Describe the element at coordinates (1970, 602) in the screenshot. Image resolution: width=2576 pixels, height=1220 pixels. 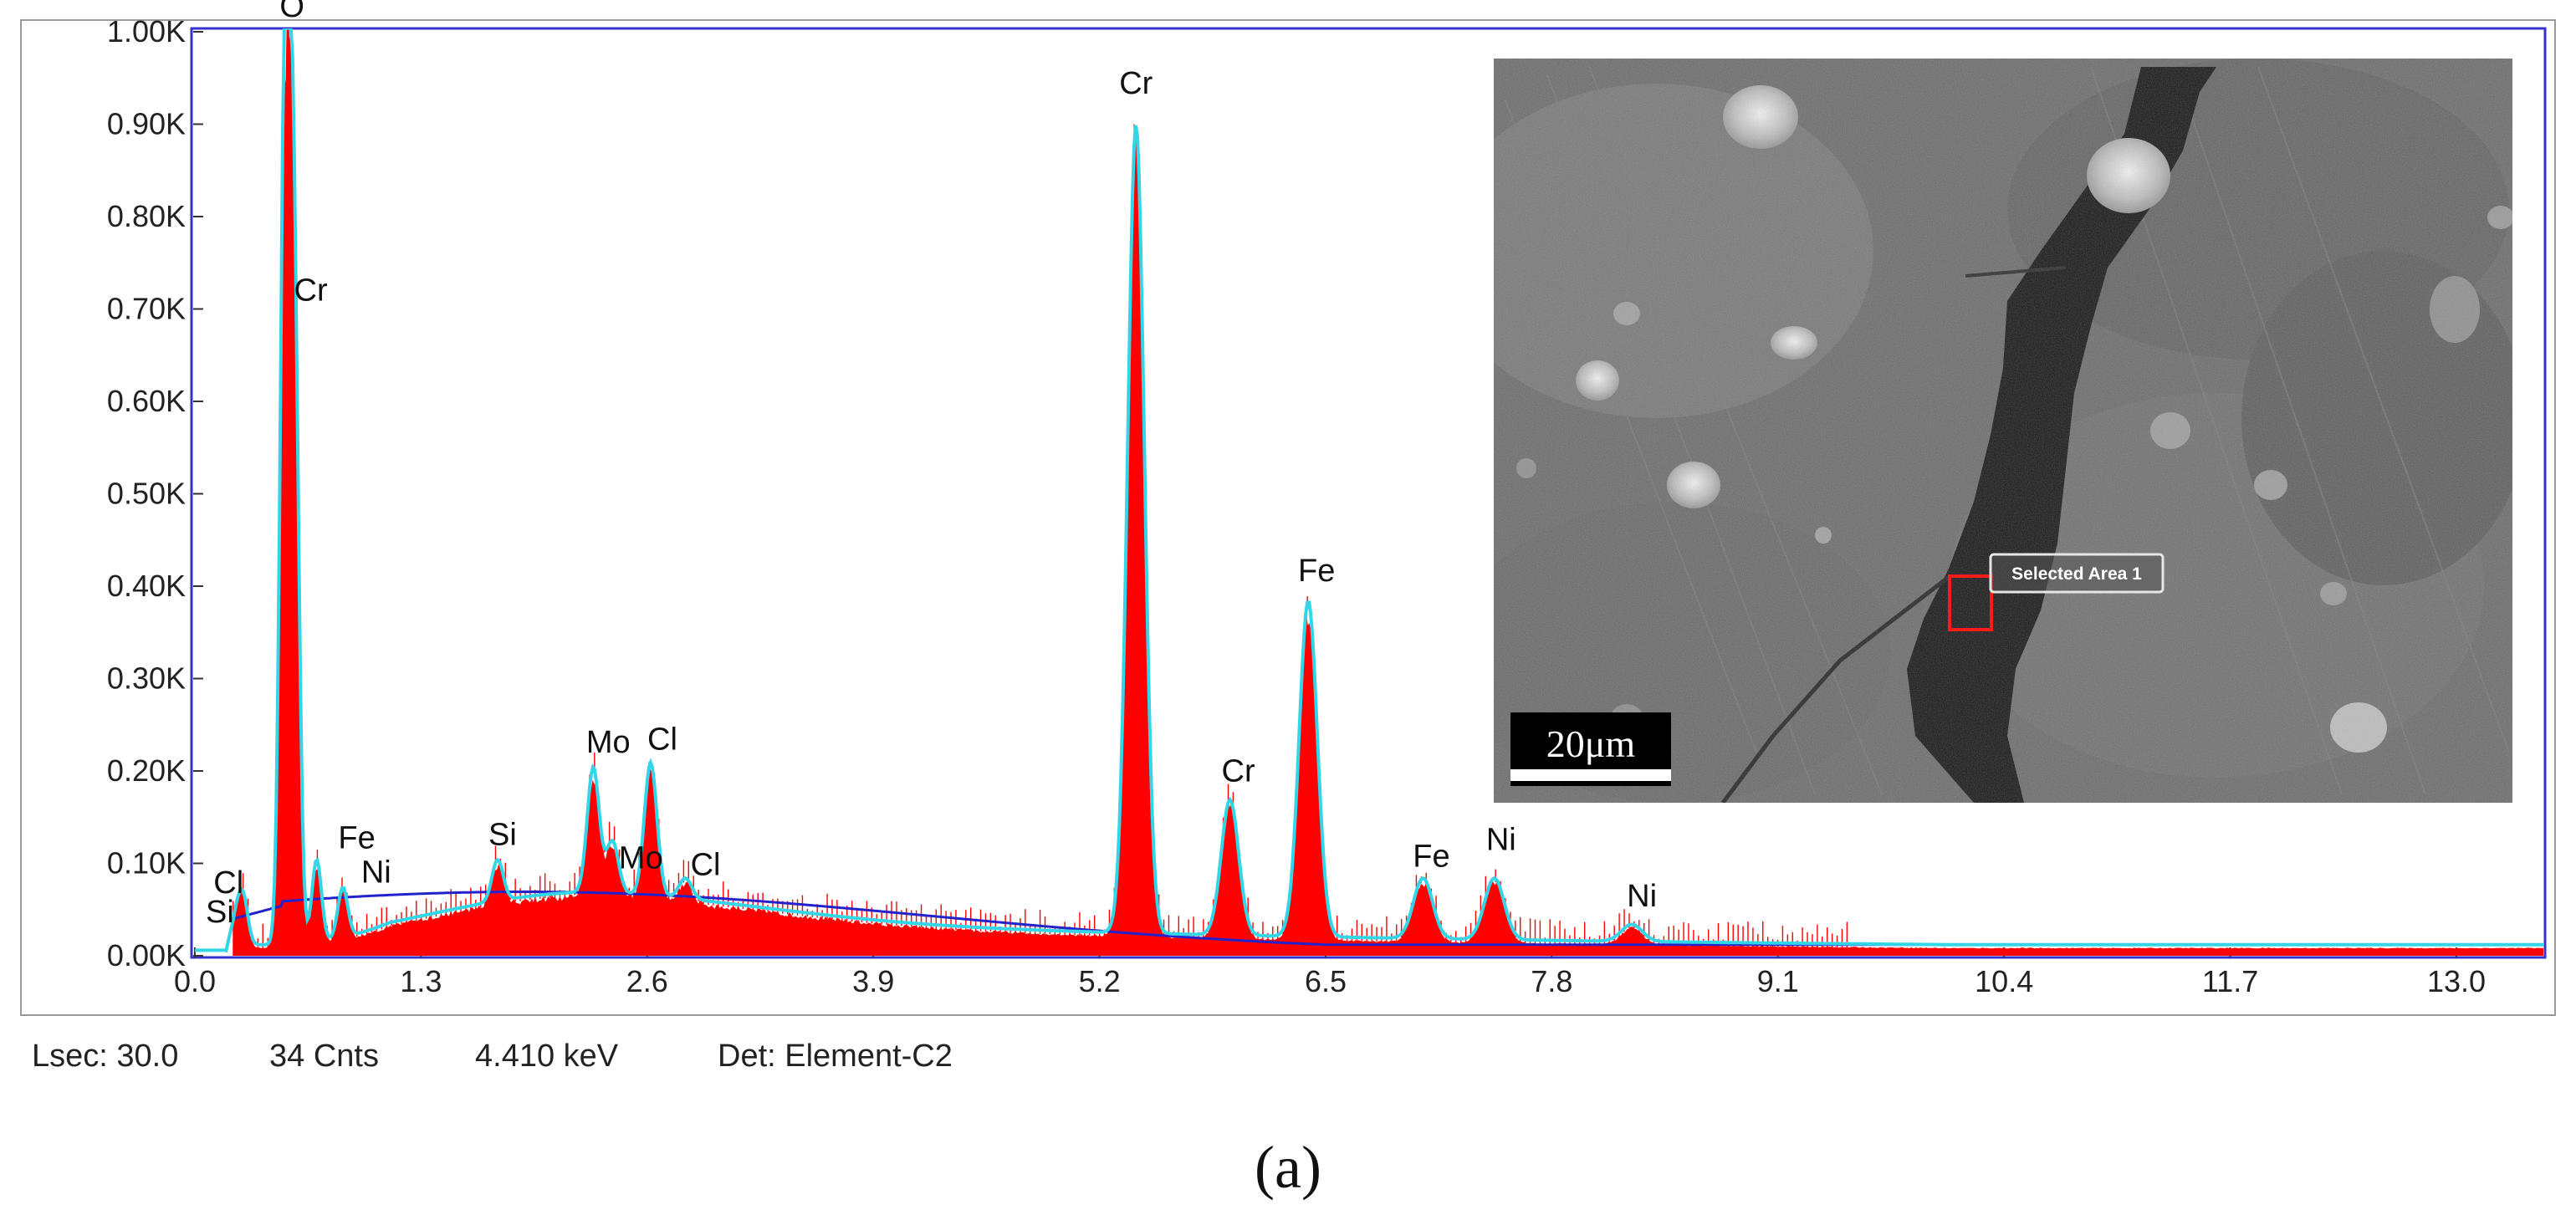
I see `selected-area-box` at that location.